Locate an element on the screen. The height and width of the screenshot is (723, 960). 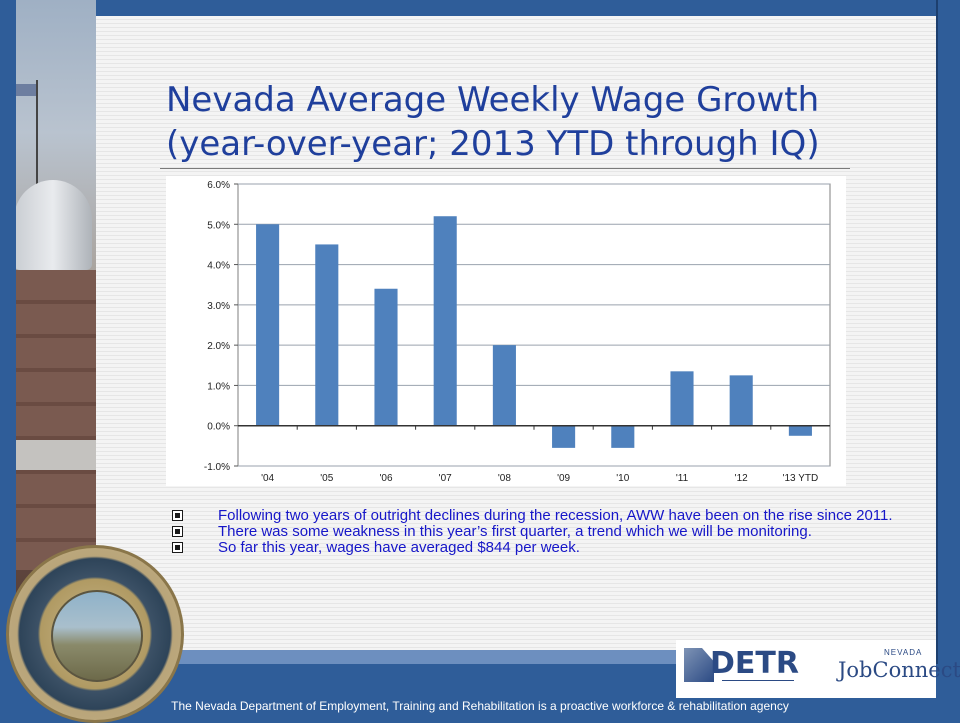
jobconnect-logo-text: JobConnect is located at coordinates (899, 670).